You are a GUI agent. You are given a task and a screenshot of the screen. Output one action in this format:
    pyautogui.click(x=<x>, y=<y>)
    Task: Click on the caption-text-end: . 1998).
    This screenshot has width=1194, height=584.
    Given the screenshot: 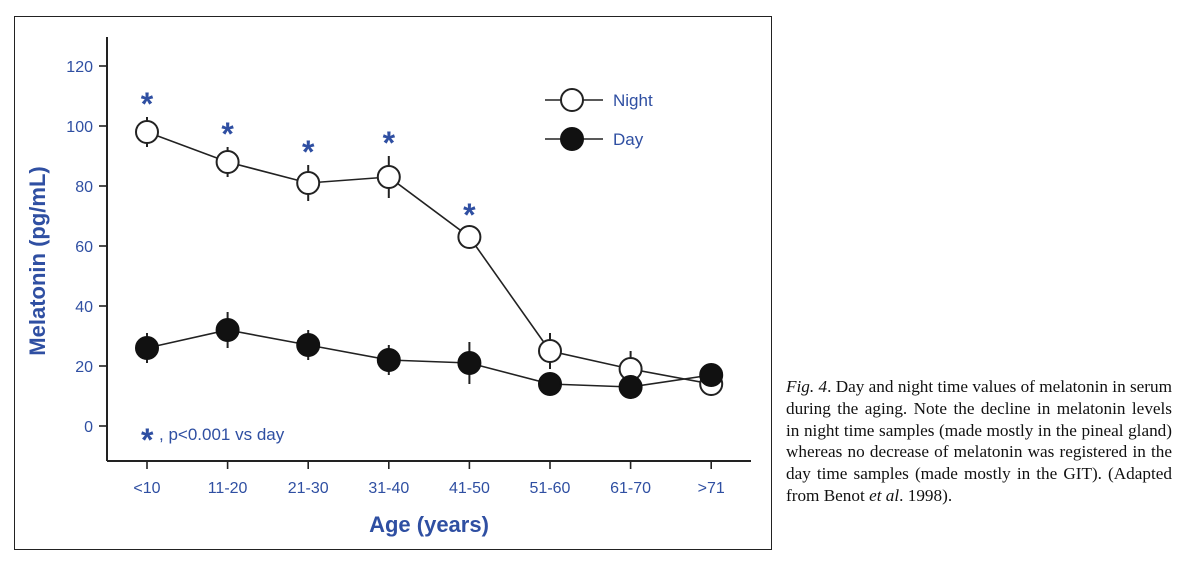 What is the action you would take?
    pyautogui.click(x=926, y=495)
    